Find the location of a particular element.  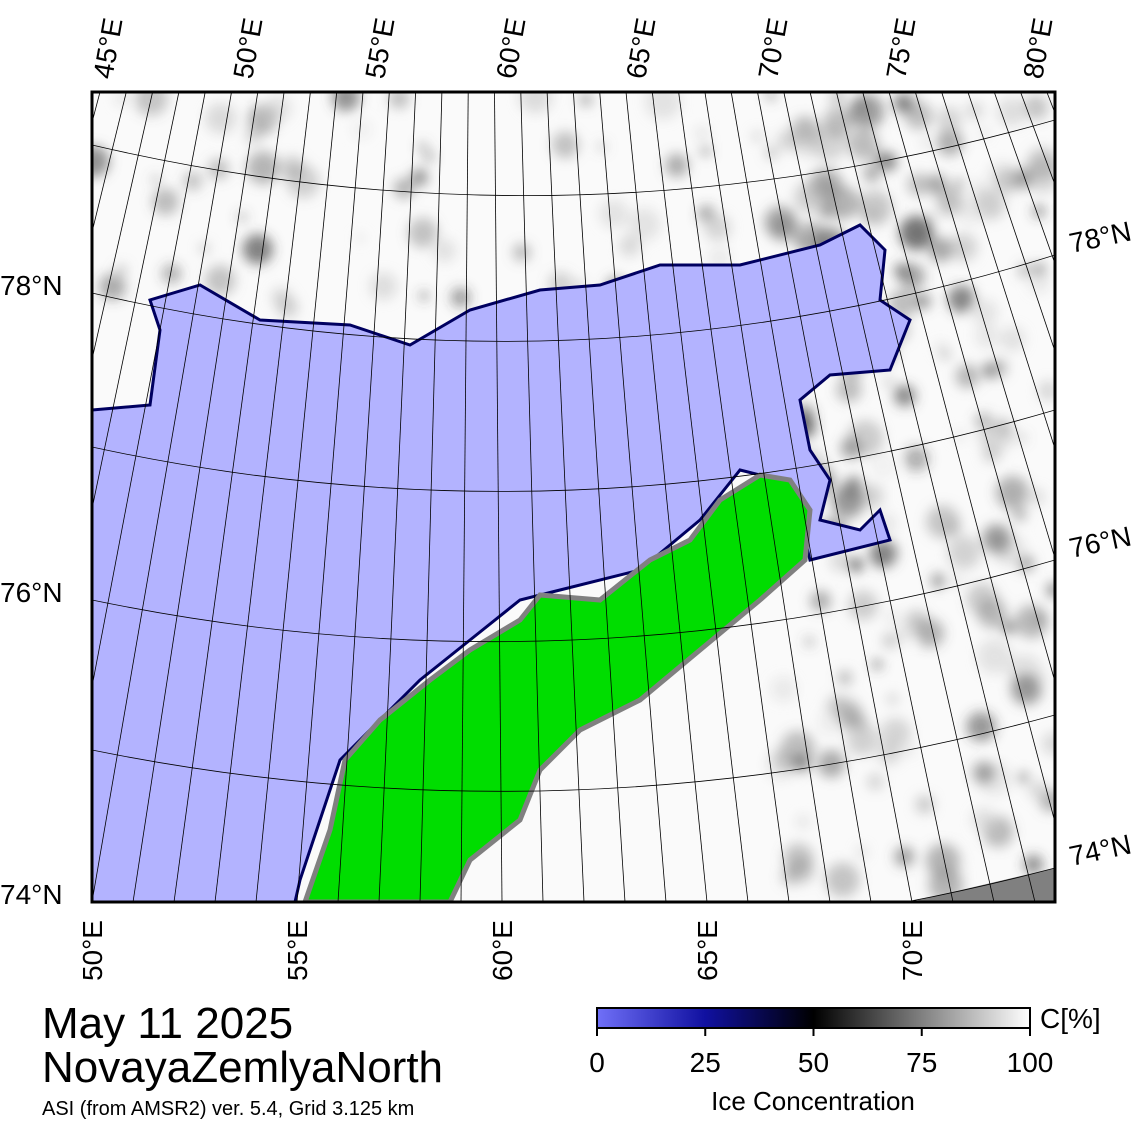

left-lat-label: 78°N is located at coordinates (31, 285).